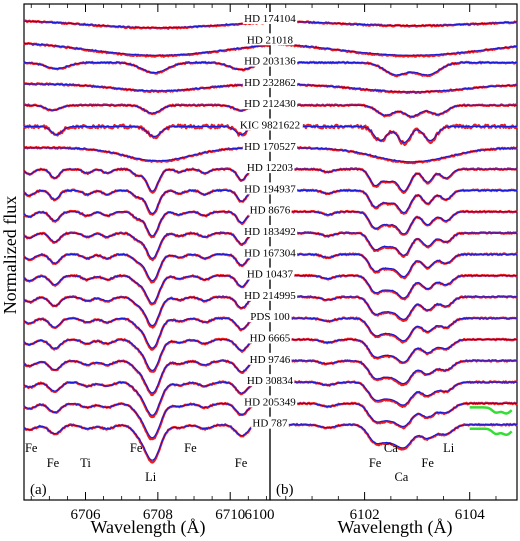  Describe the element at coordinates (470, 515) in the screenshot. I see `x-tick-label: 6104` at that location.